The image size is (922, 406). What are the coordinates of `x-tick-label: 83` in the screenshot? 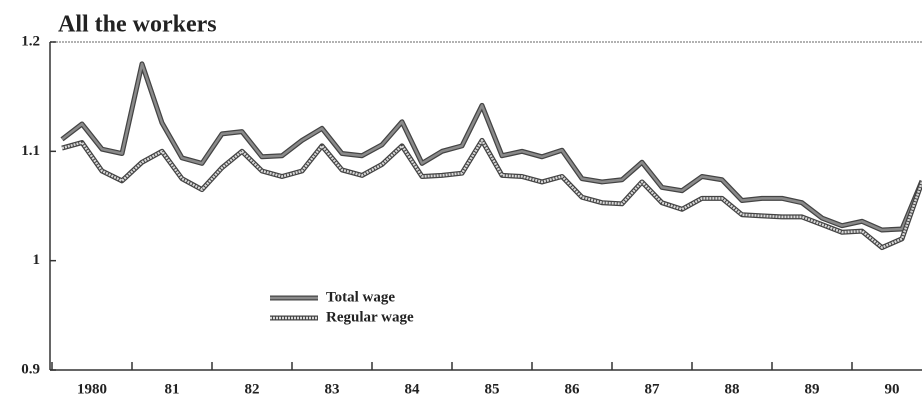 It's located at (332, 389).